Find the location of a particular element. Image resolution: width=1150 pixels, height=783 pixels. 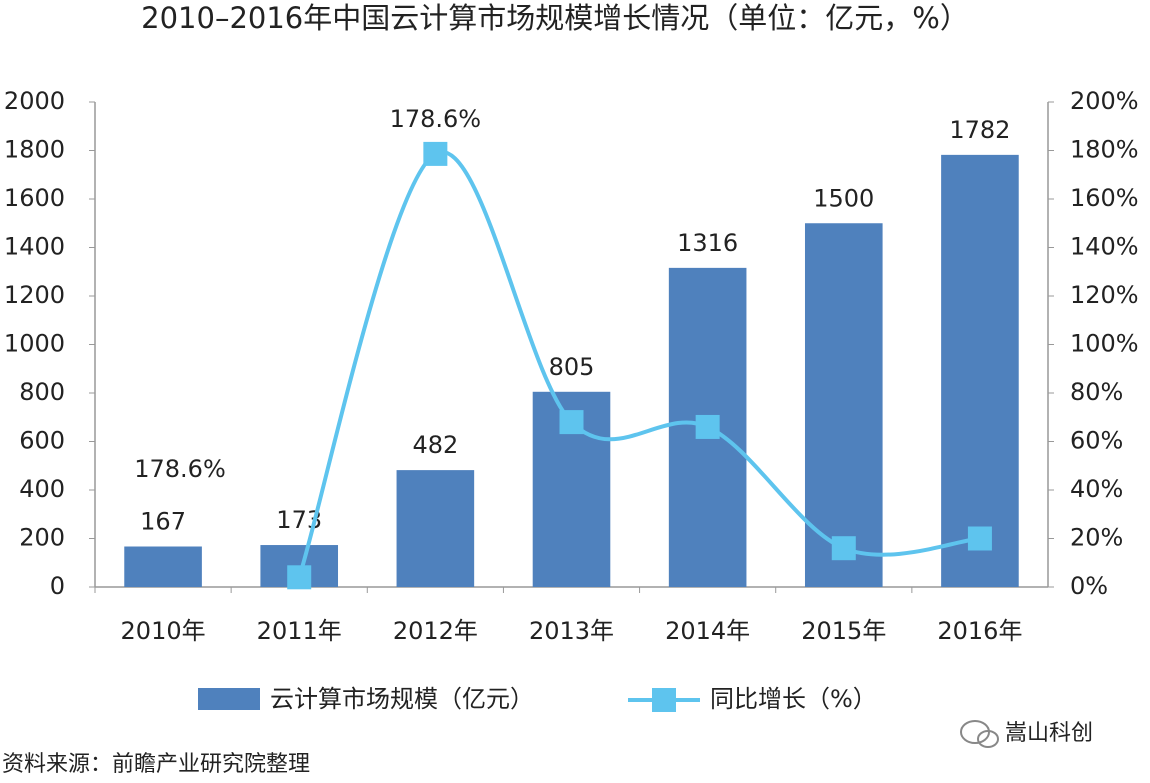

y-tick-label: 1200 is located at coordinates (34, 295).